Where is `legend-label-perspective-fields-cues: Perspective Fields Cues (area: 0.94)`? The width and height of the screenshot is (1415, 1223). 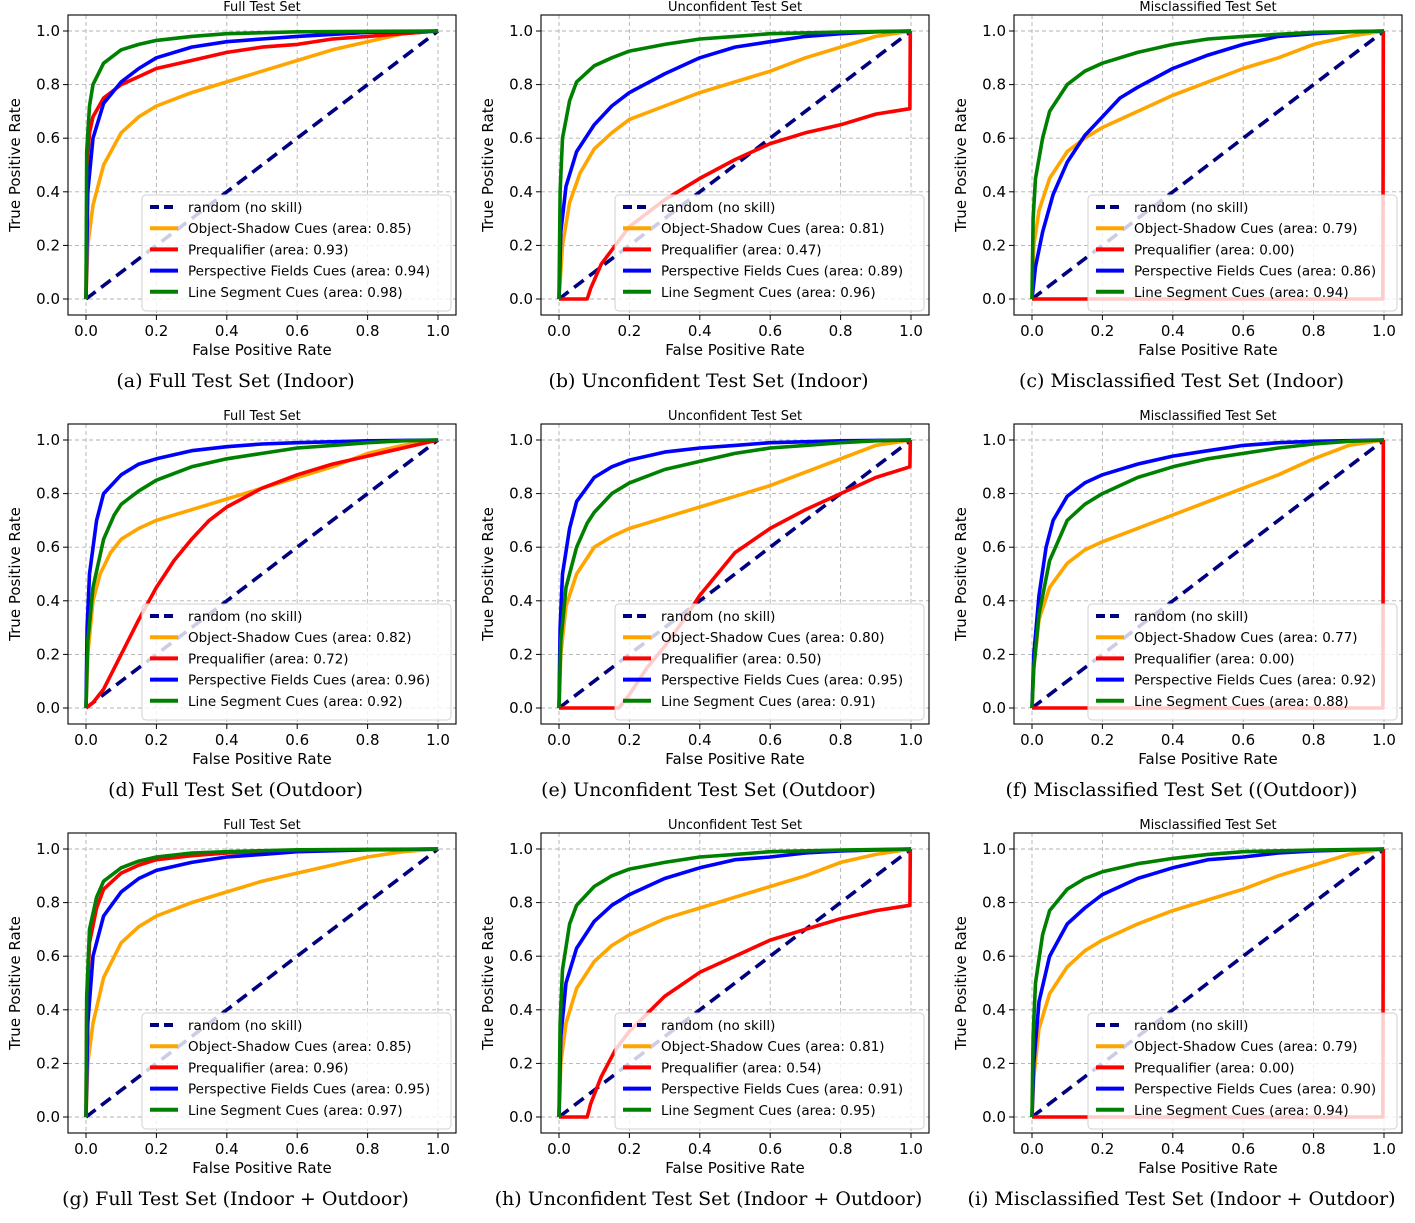
legend-label-perspective-fields-cues: Perspective Fields Cues (area: 0.94) is located at coordinates (309, 272).